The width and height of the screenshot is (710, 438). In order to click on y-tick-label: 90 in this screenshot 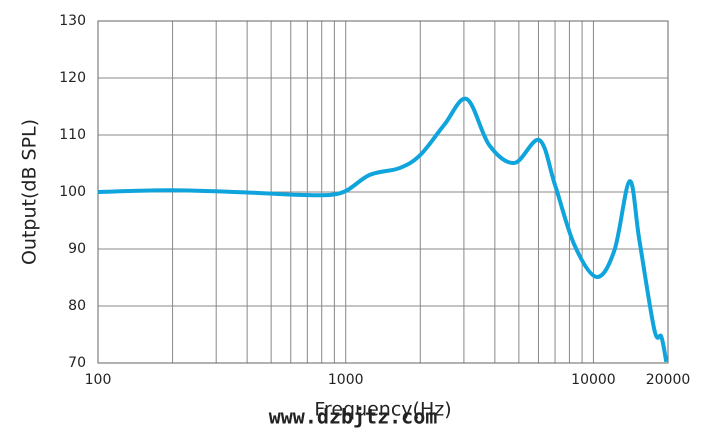, I will do `click(77, 249)`.